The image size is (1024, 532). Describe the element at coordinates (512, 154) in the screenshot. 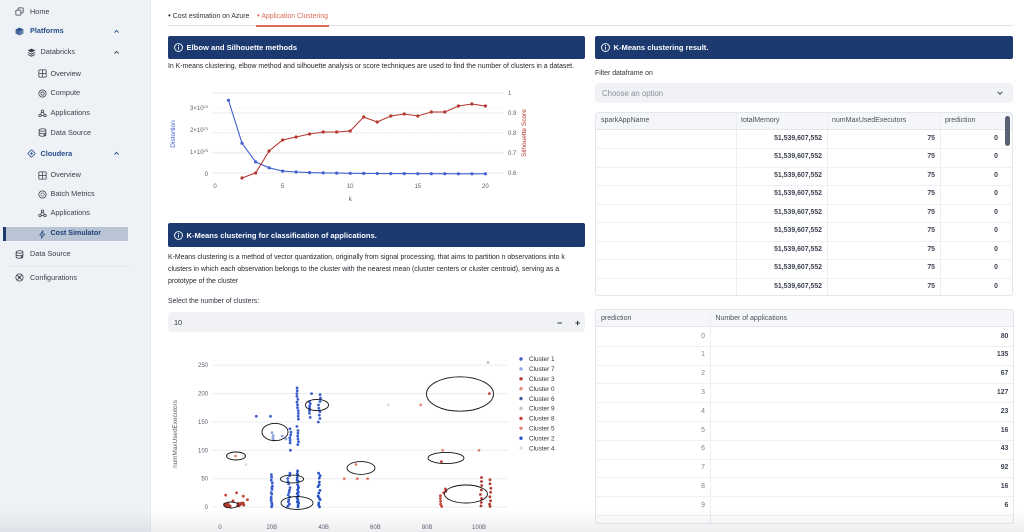

I see `svg-text: 0.7` at that location.